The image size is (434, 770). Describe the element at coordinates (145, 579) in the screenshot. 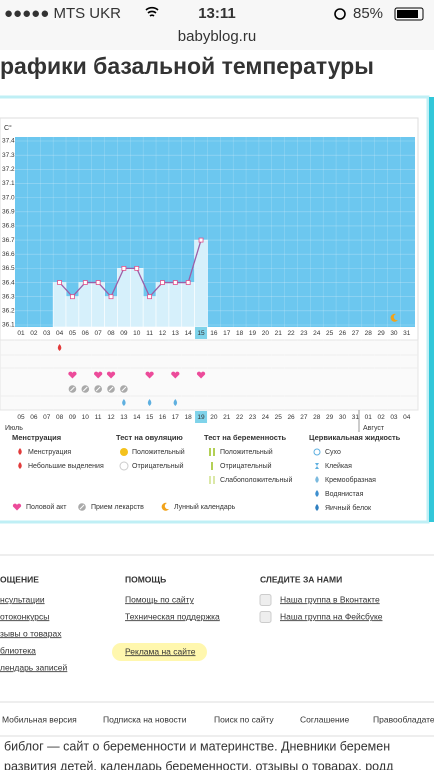

I see `footer-title: ПОМОЩЬ` at that location.